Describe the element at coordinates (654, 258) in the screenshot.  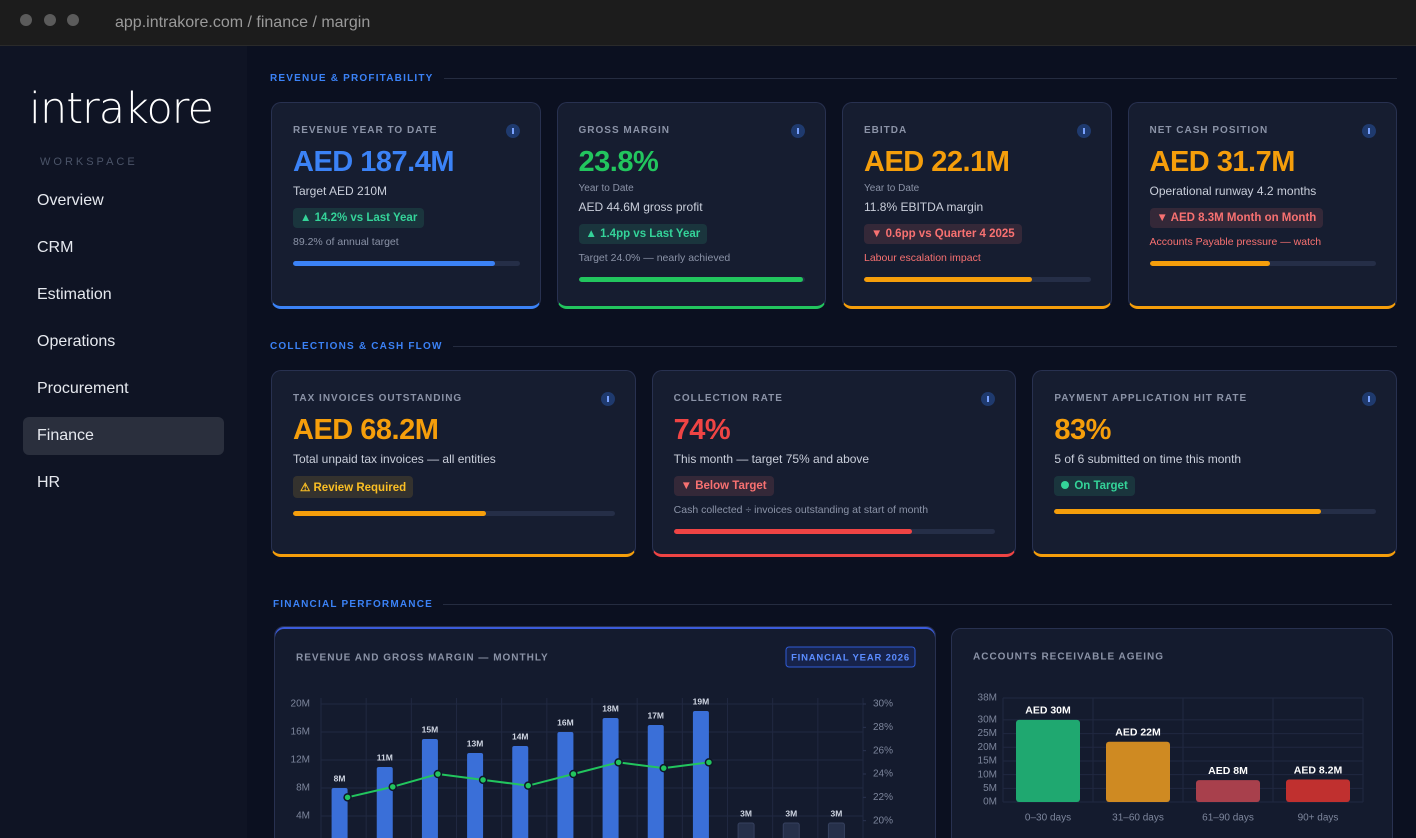
I see `kpi-note: Target 24.0% — nearly achieved` at that location.